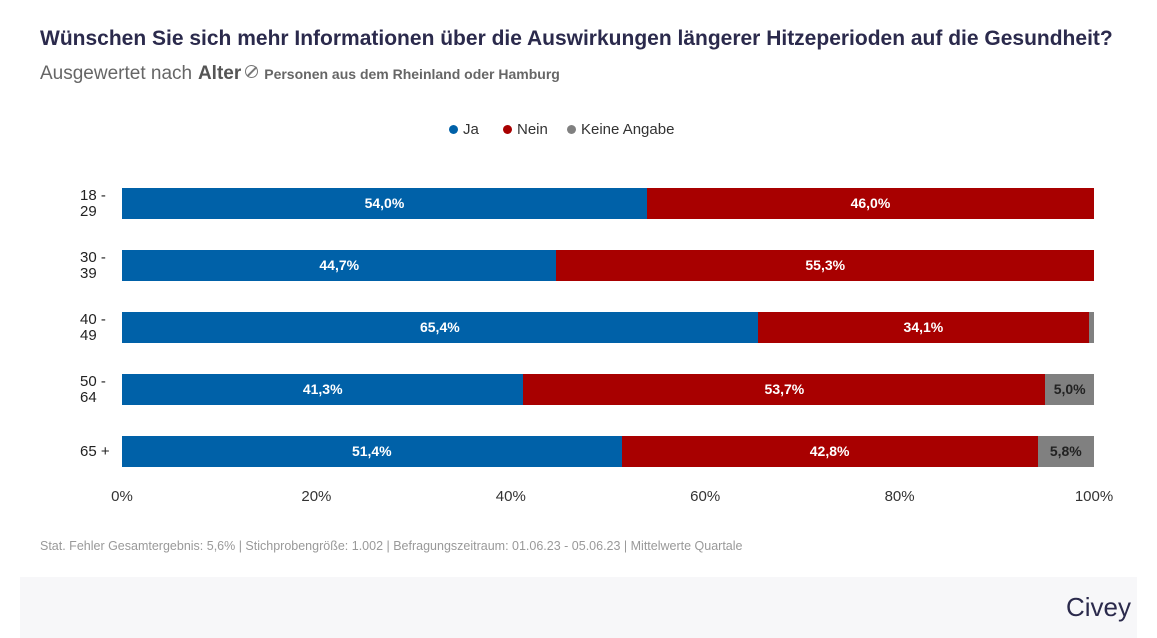  I want to click on value-label: 53,7%, so click(784, 389).